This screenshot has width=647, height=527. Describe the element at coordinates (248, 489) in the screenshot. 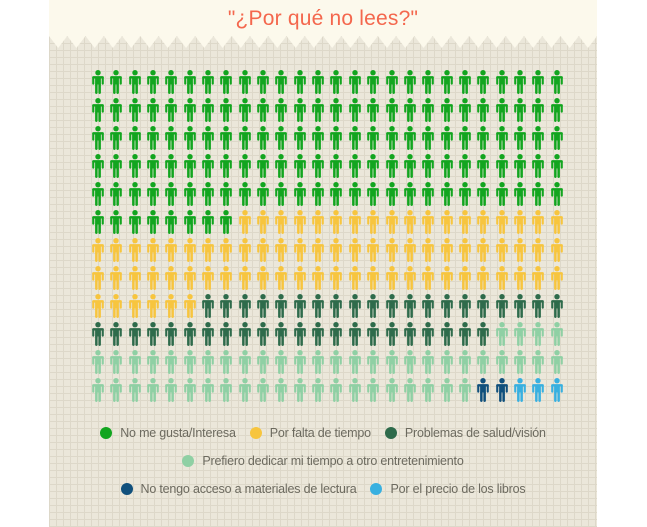

I see `legend-label: No tengo acceso a materiales de lectura` at that location.